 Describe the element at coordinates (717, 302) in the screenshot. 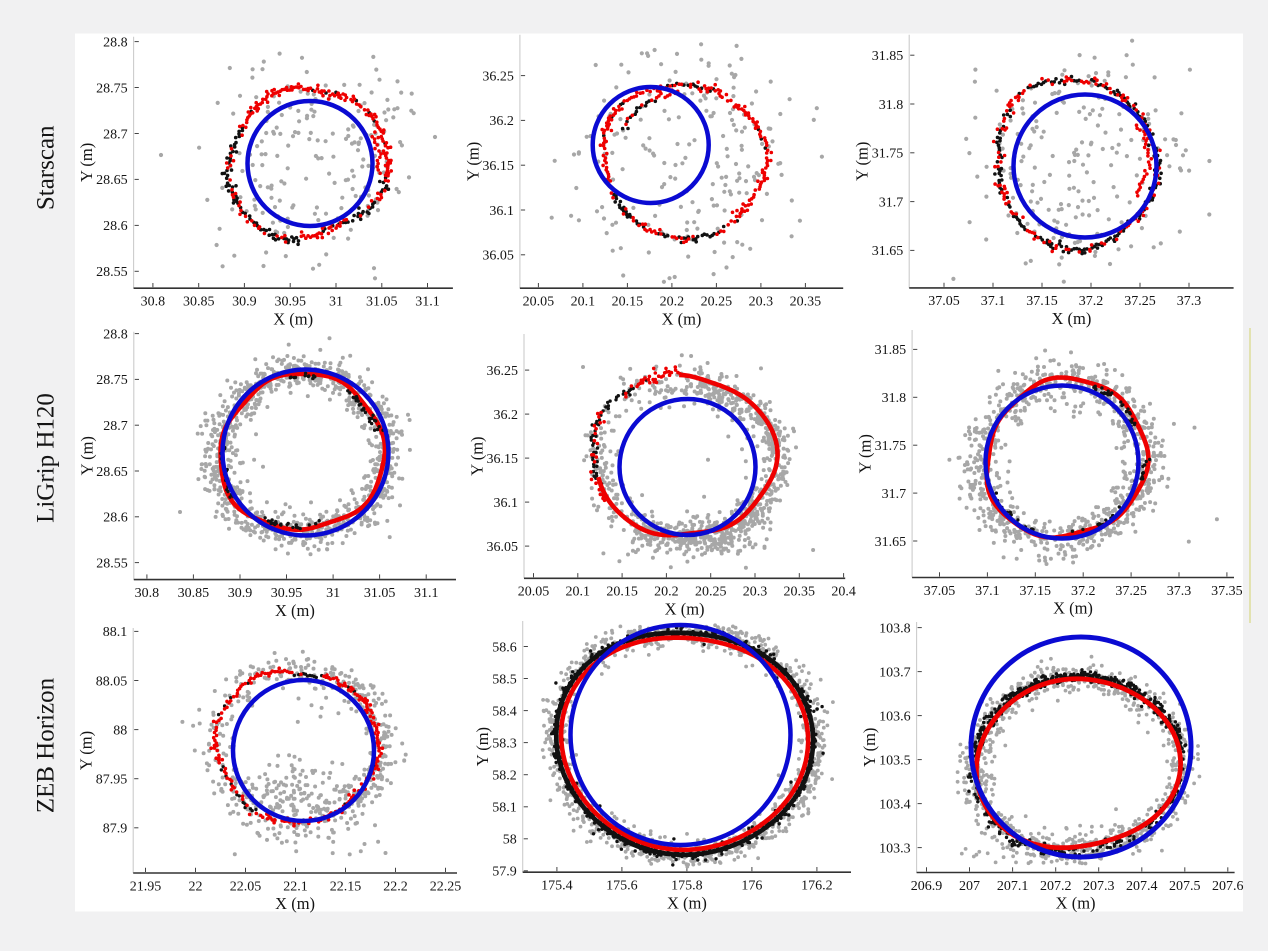

I see `svg-text: 20.25` at that location.